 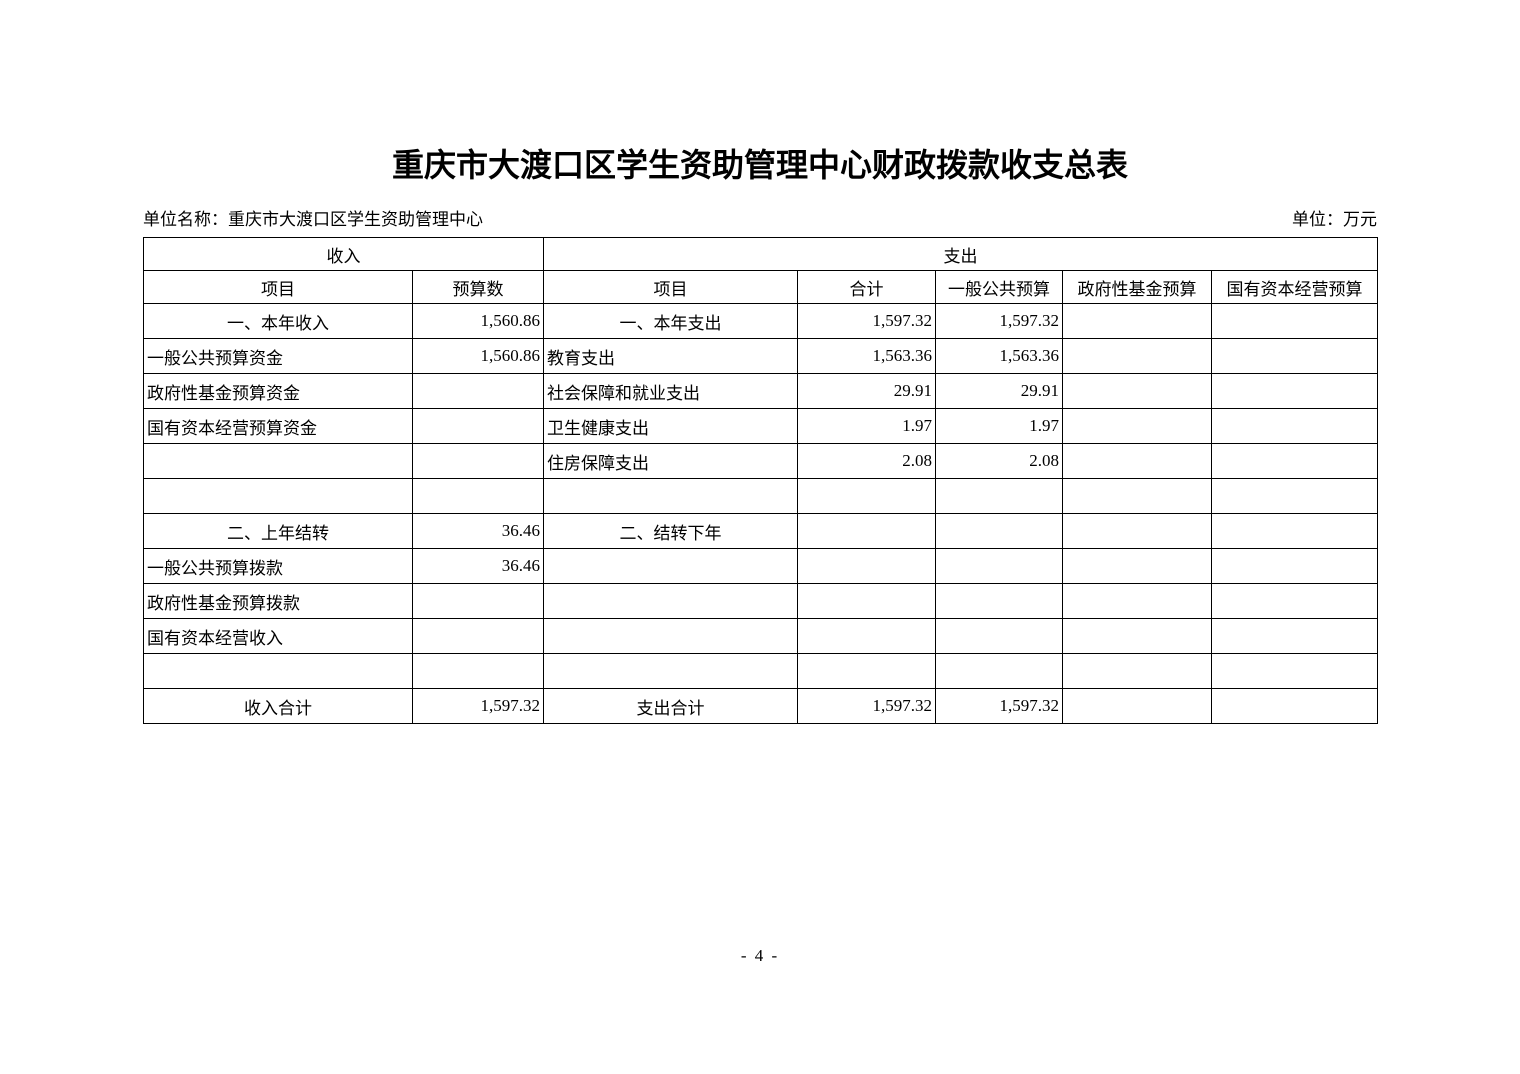 What do you see at coordinates (343, 254) in the screenshot?
I see `income-group-header: 收入` at bounding box center [343, 254].